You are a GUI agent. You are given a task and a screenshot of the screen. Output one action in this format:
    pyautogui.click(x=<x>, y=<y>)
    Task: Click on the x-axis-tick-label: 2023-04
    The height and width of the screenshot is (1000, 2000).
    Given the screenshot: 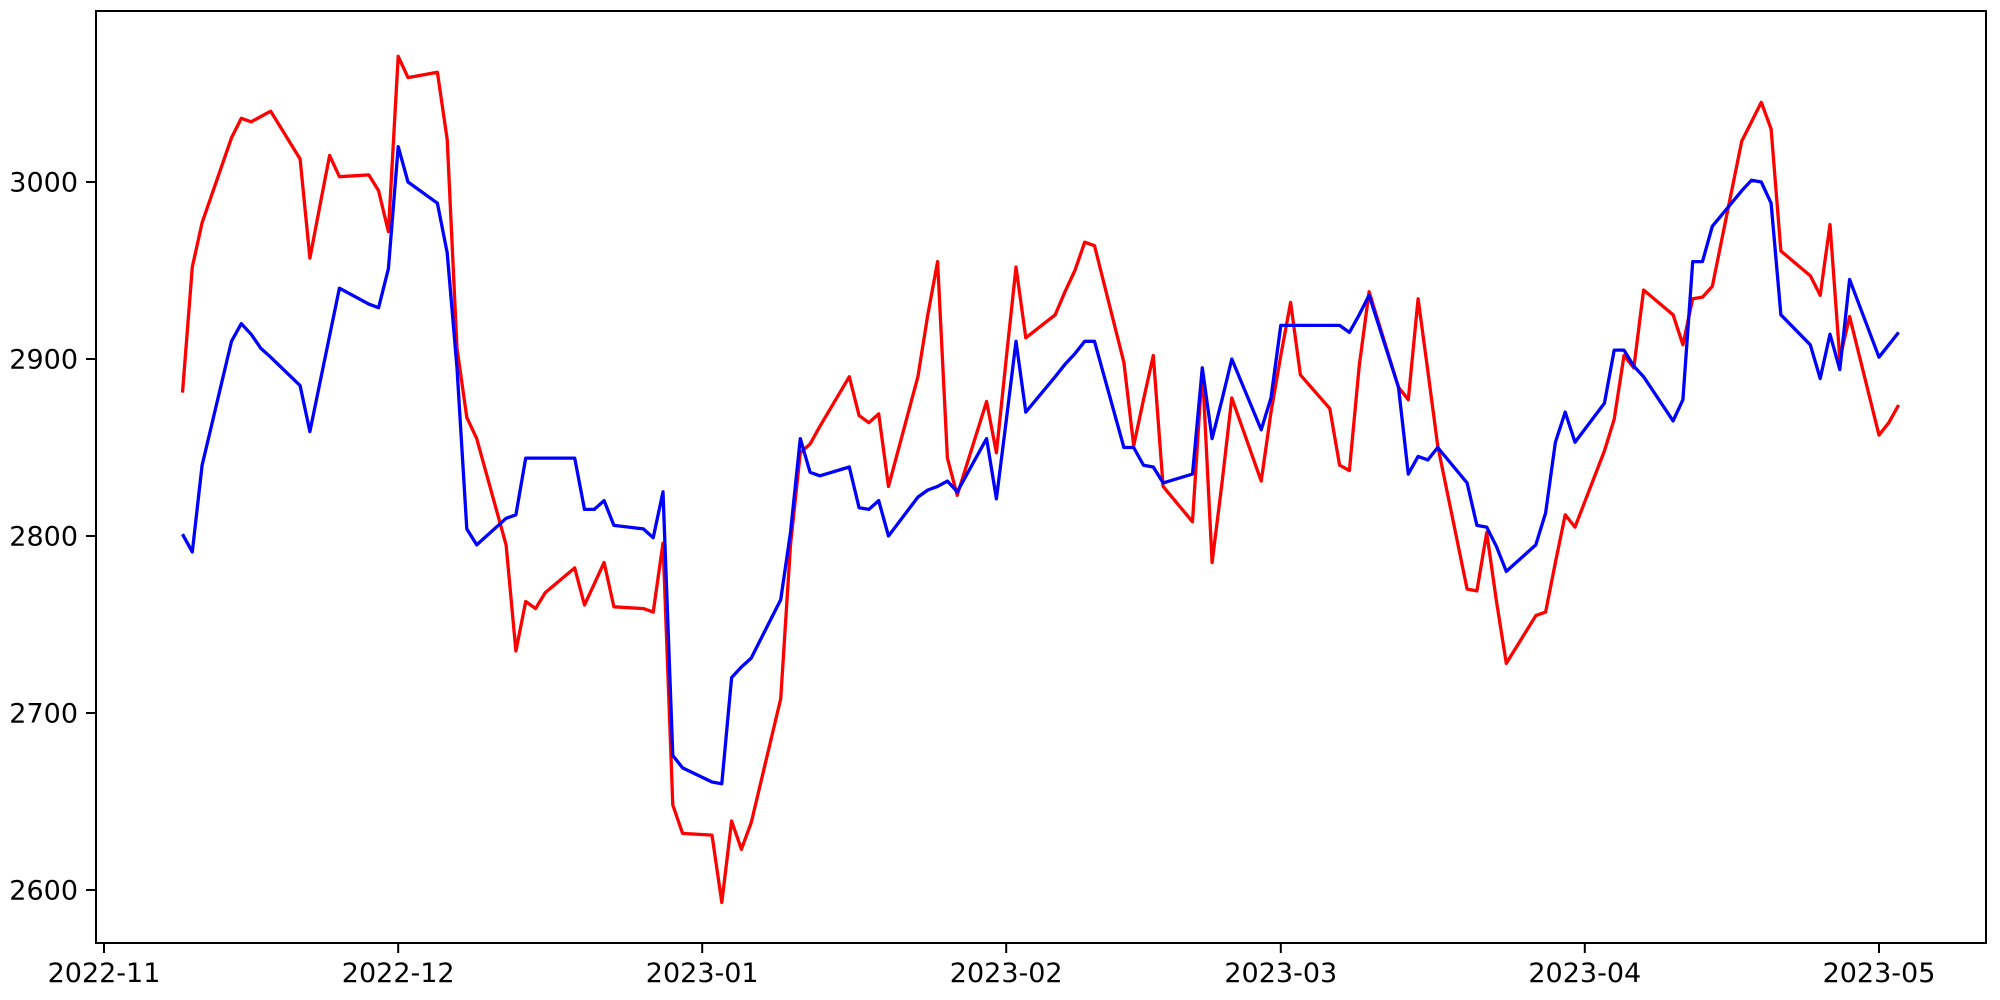 What is the action you would take?
    pyautogui.click(x=1584, y=973)
    